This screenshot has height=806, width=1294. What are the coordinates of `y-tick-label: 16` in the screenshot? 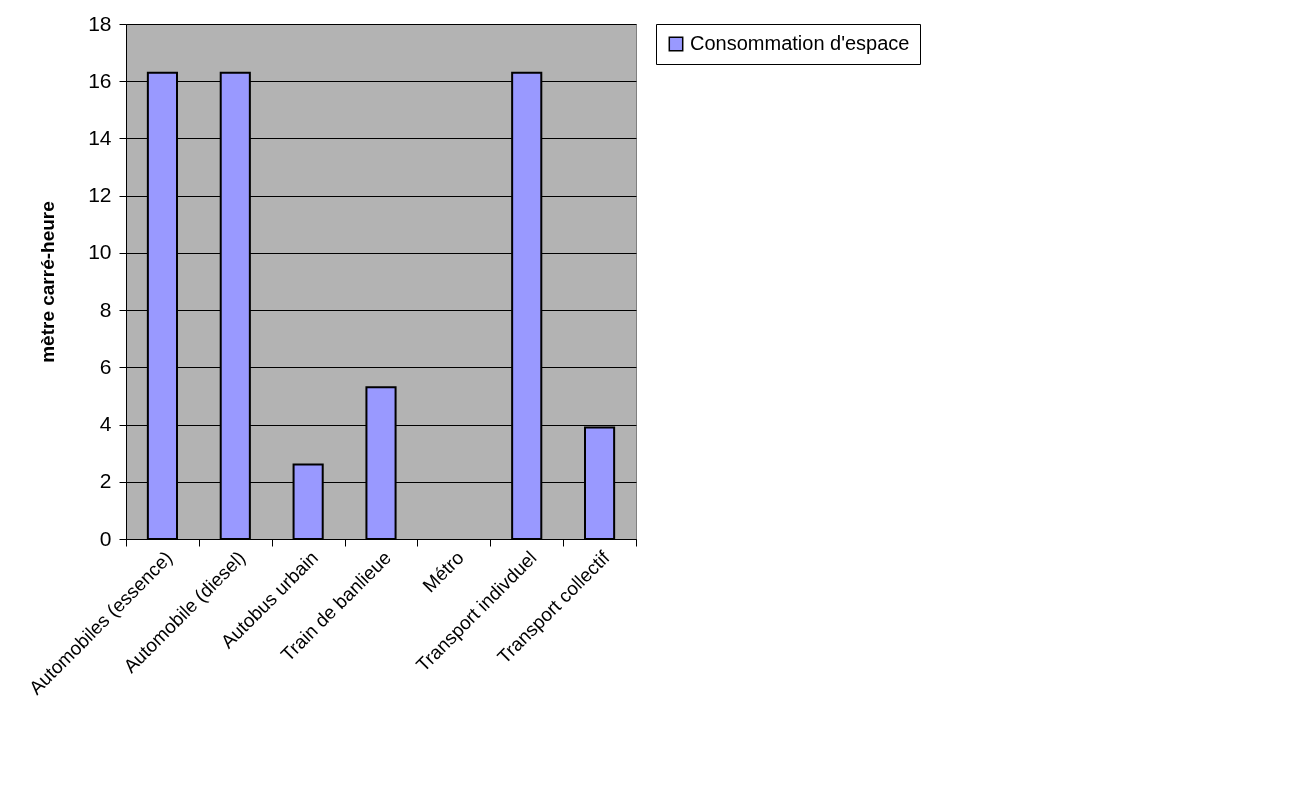 It's located at (100, 80).